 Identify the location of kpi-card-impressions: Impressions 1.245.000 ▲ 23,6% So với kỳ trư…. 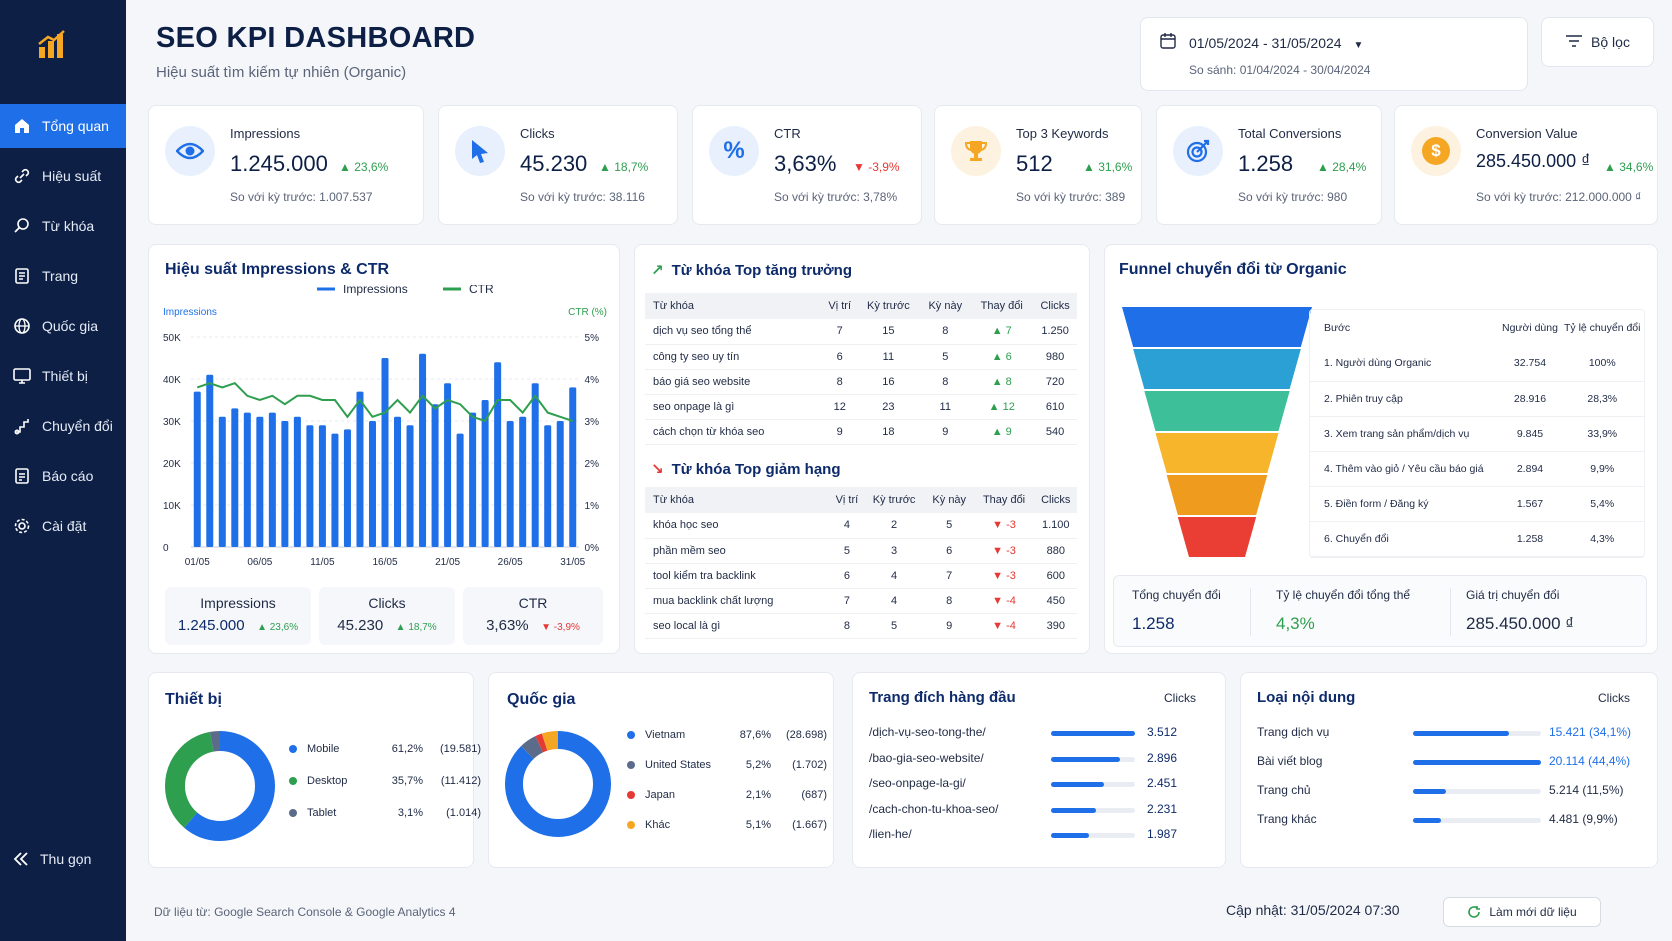
(286, 165).